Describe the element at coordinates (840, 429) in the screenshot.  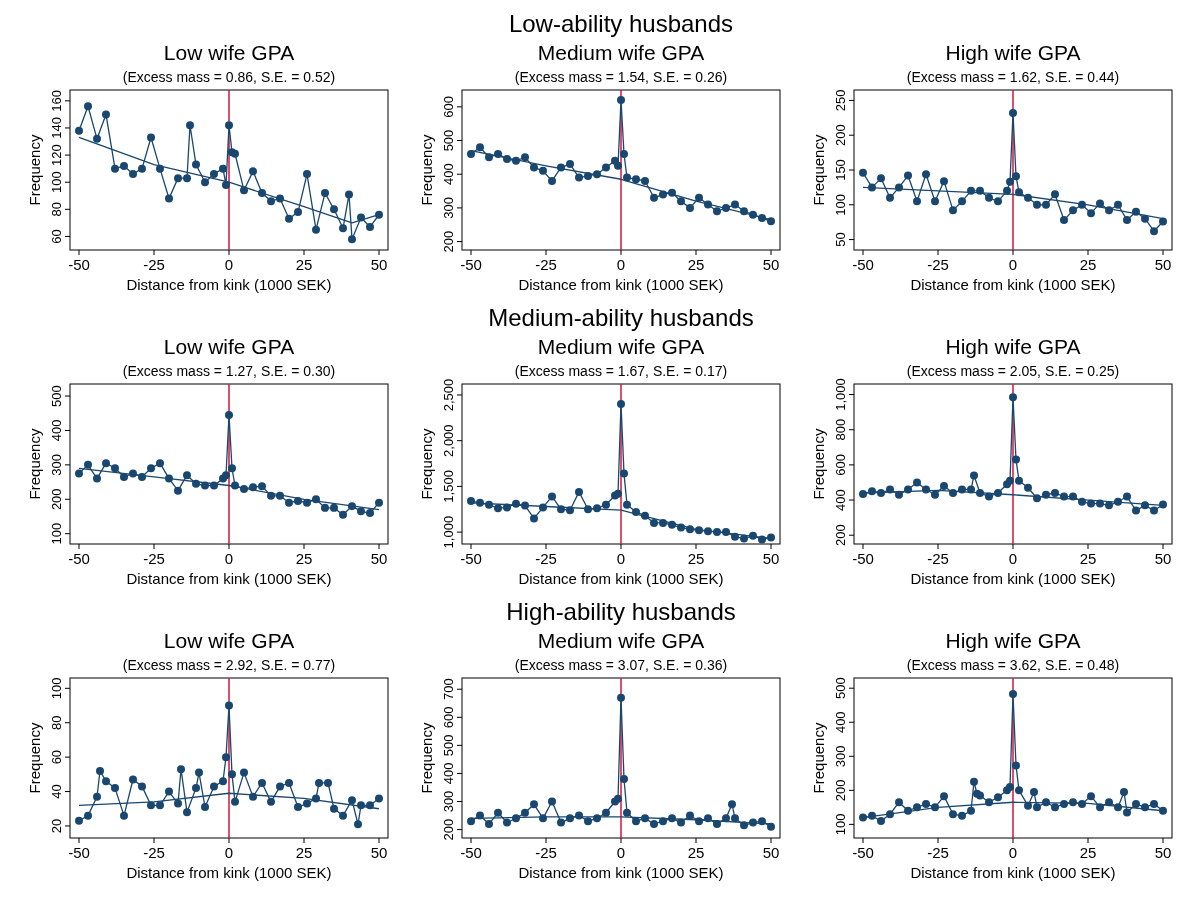
I see `y-tick-label: 800` at that location.